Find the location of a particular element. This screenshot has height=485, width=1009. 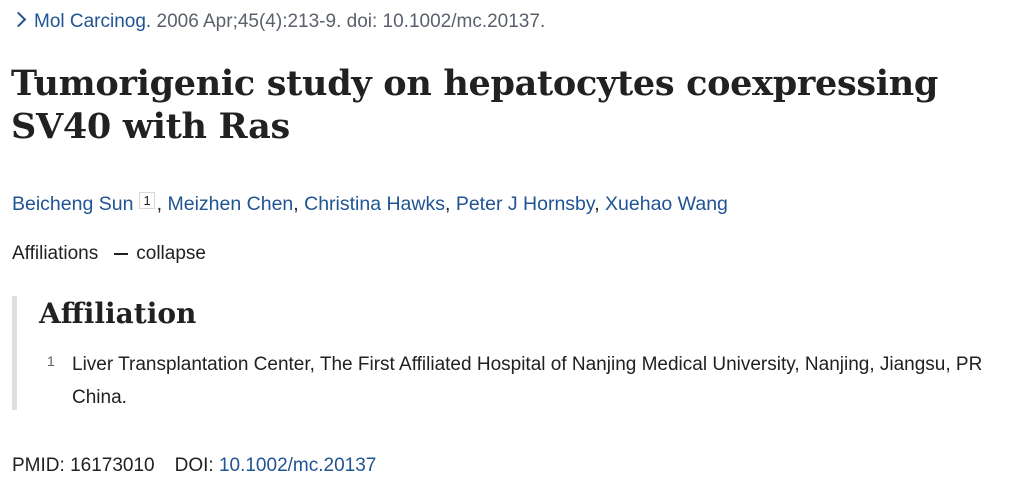

pmid-value: 16173010 is located at coordinates (112, 465).